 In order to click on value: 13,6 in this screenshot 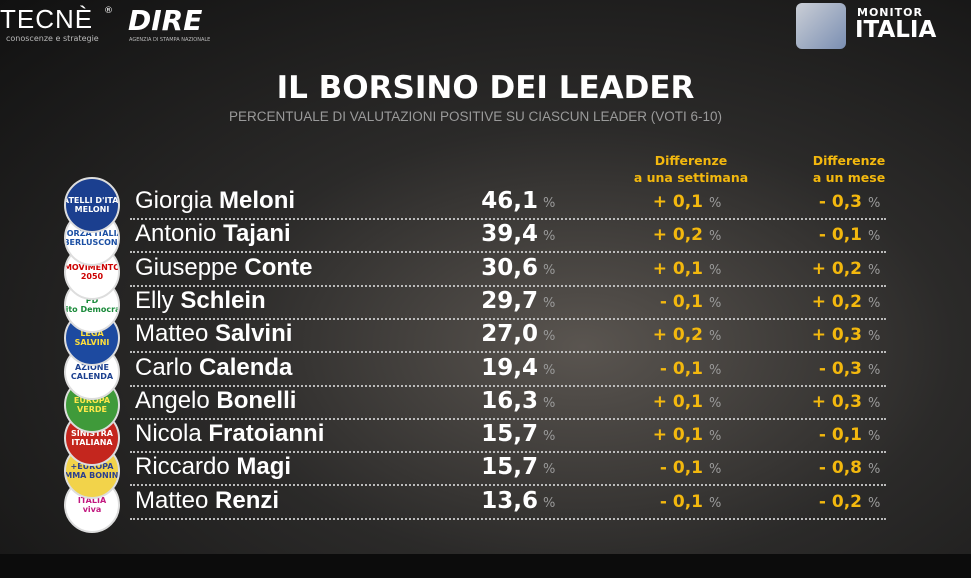, I will do `click(509, 500)`.